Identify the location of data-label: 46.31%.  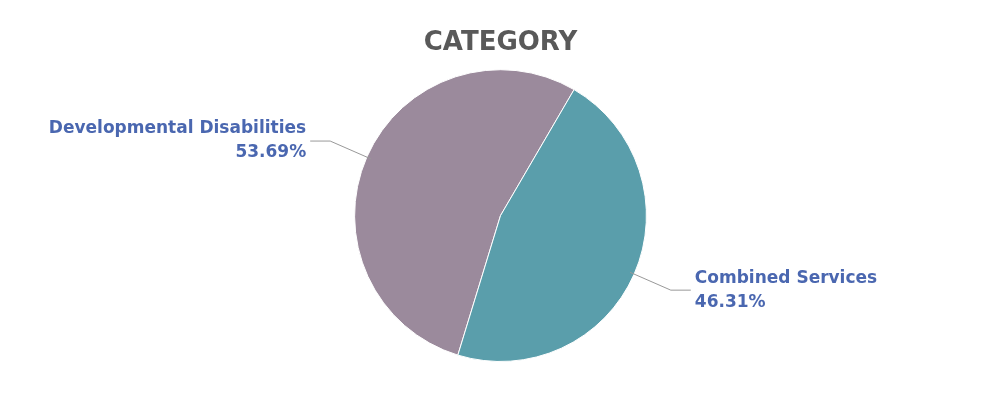
(730, 300).